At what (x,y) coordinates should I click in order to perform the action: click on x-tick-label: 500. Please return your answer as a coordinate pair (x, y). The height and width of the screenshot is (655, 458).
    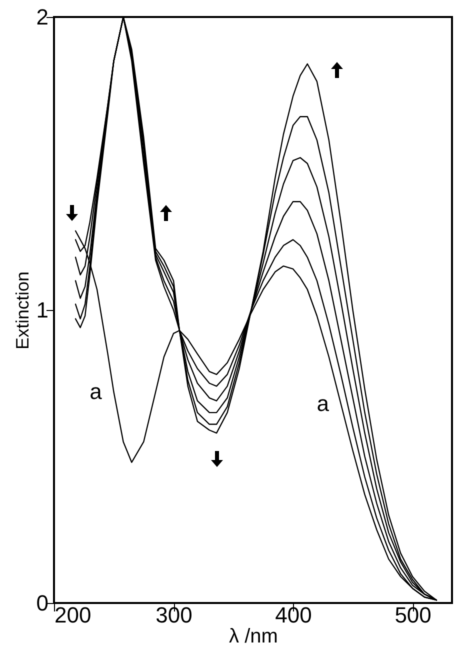
    Looking at the image, I should click on (413, 615).